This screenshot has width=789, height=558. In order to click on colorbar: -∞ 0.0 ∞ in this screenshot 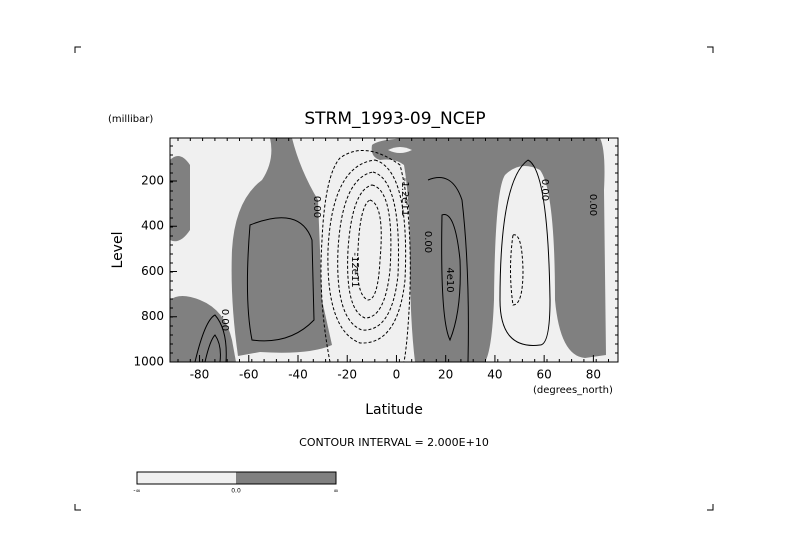, I will do `click(236, 483)`.